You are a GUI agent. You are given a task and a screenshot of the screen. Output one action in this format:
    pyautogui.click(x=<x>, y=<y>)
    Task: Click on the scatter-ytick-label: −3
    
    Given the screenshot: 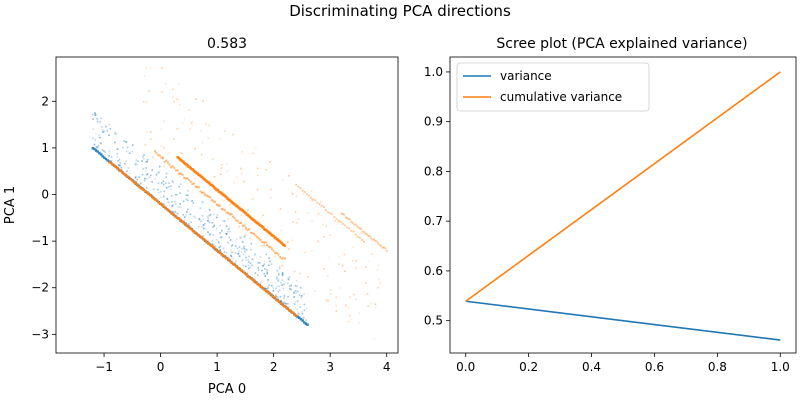 What is the action you would take?
    pyautogui.click(x=40, y=334)
    